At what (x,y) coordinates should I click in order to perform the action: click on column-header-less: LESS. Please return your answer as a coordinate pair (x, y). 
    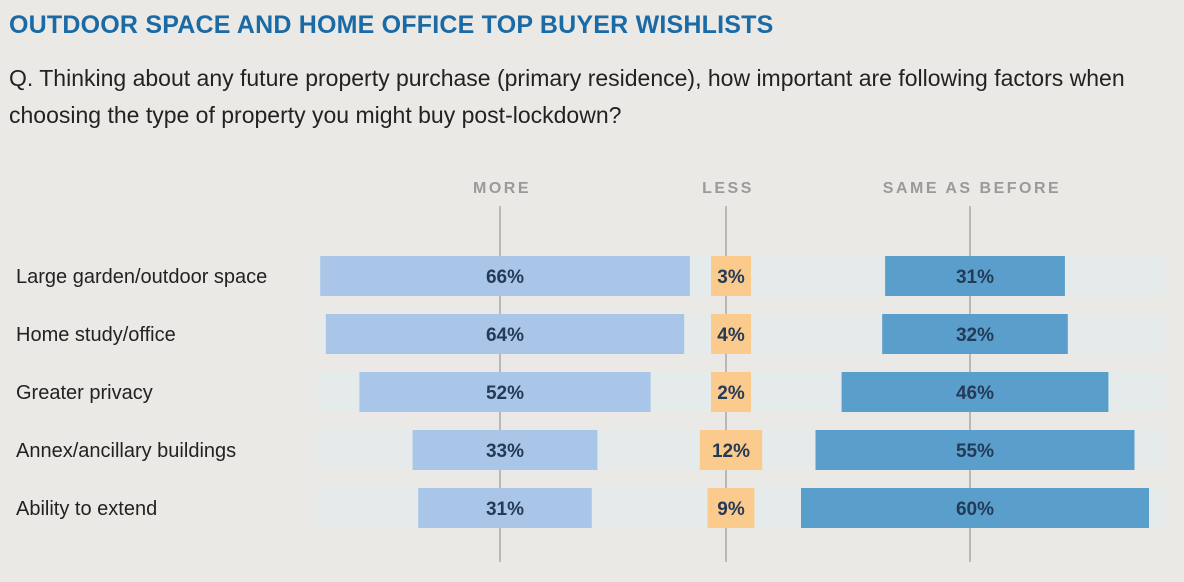
    Looking at the image, I should click on (728, 188).